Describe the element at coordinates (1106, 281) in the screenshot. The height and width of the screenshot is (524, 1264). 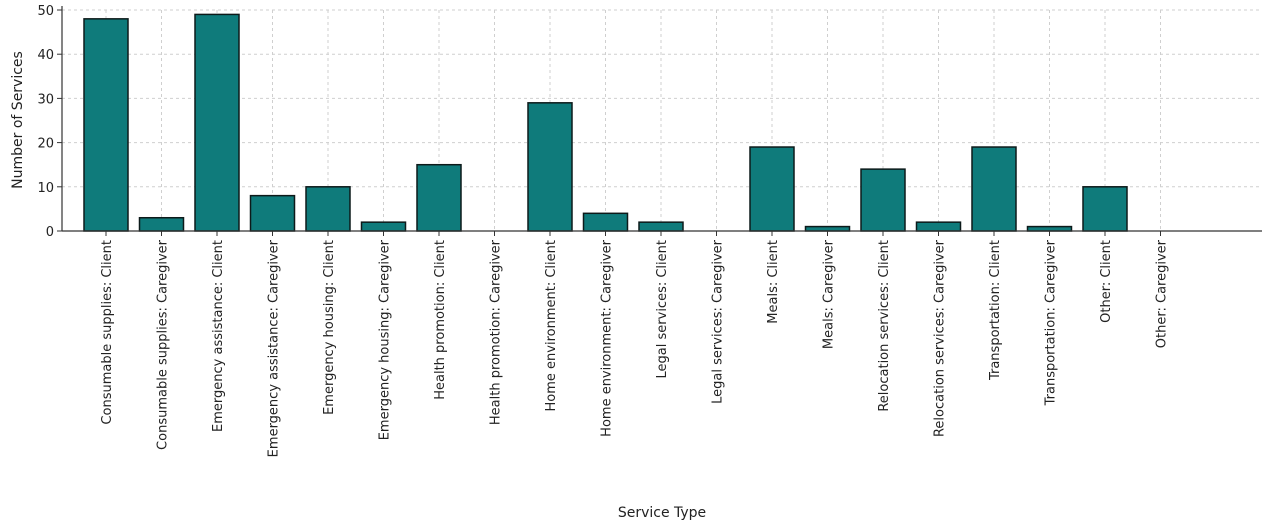
I see `x-tick-label: Other: Client` at that location.